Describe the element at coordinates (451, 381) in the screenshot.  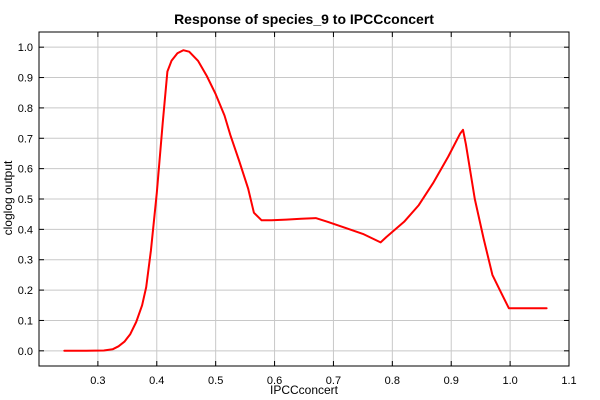
I see `x-tick-label: 0.9` at that location.